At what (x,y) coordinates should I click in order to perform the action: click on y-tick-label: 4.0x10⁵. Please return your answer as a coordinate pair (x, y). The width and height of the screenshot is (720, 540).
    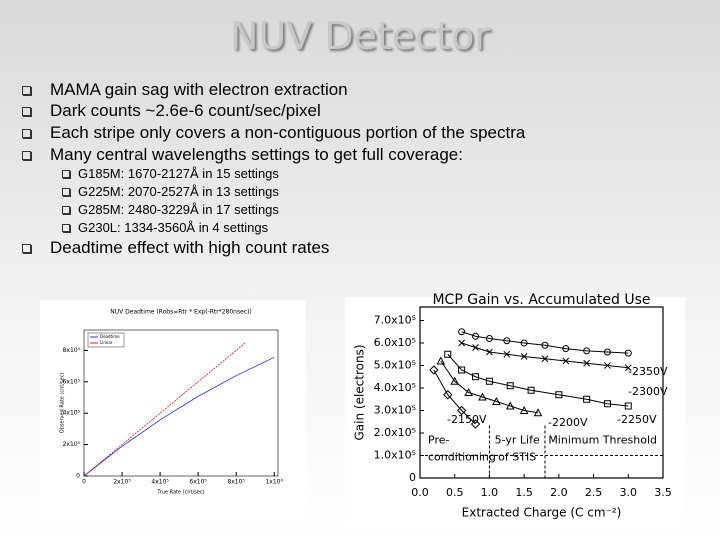
    Looking at the image, I should click on (395, 387).